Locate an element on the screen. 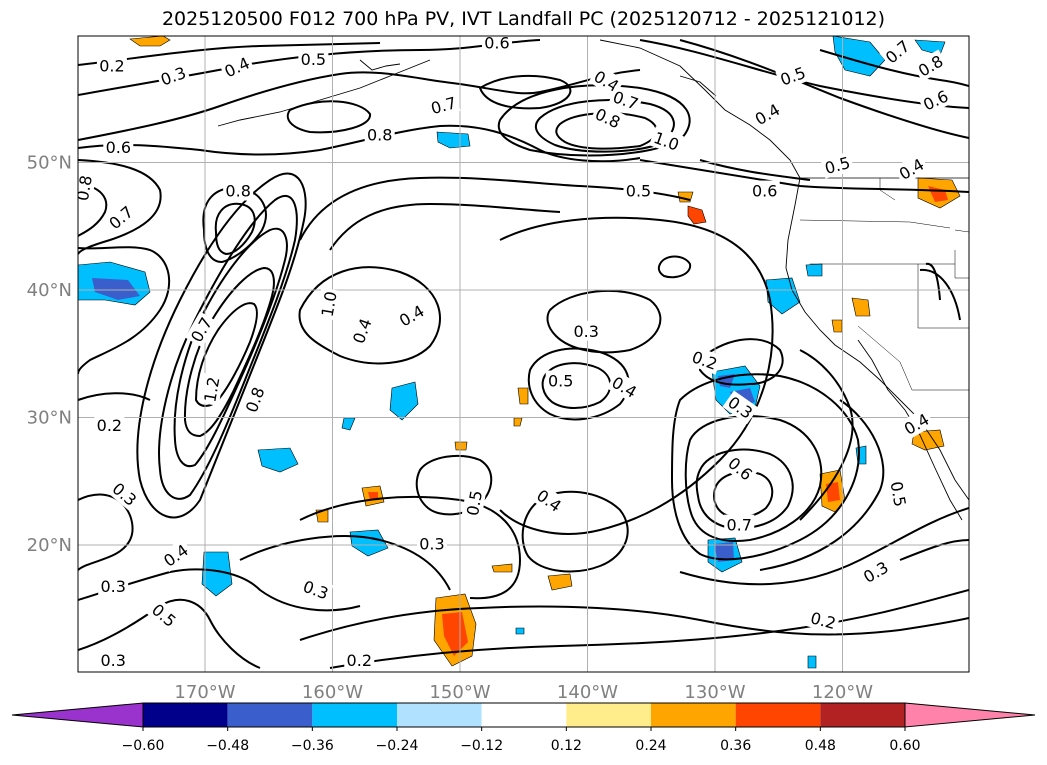 The height and width of the screenshot is (765, 1047). lat-tick-label: 30°N is located at coordinates (49, 418).